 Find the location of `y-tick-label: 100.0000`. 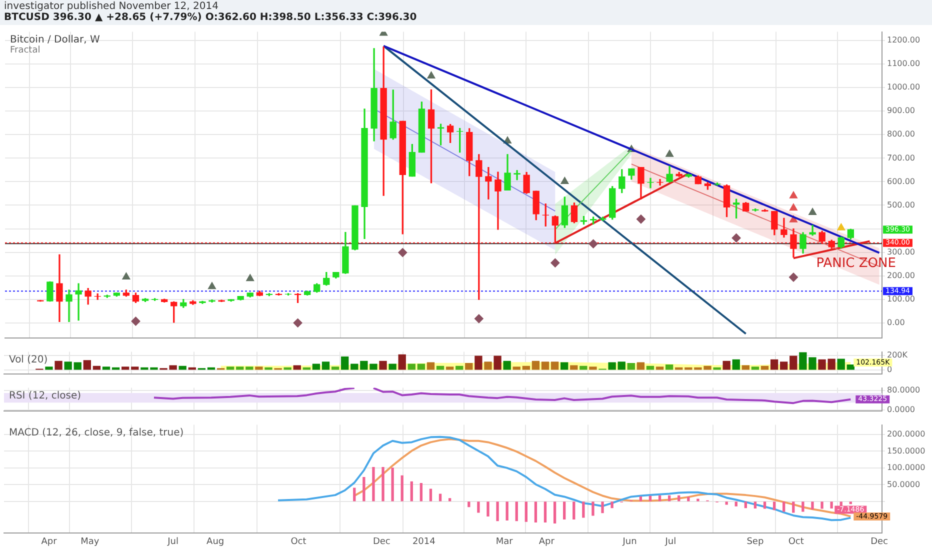

y-tick-label: 100.0000 is located at coordinates (906, 467).